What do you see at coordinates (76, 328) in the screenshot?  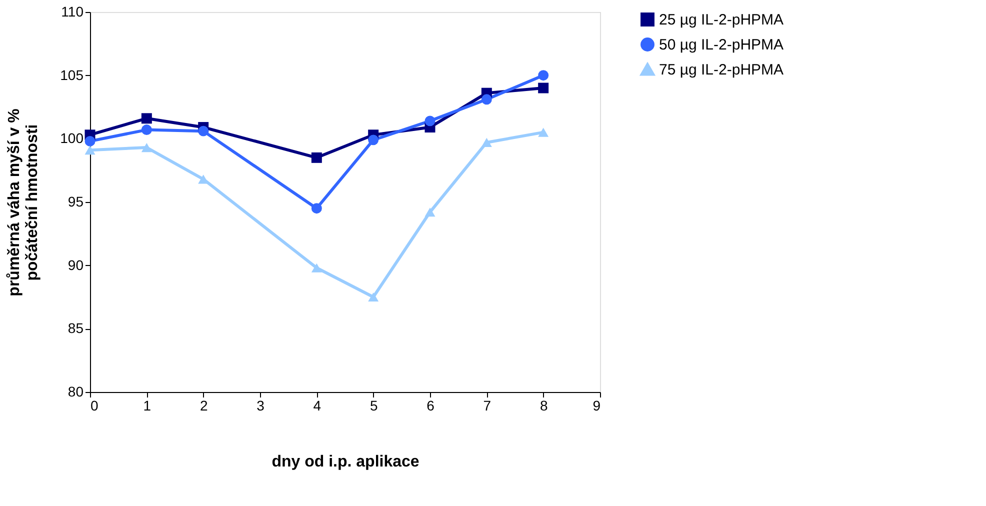 I see `y-tick-label: 85` at bounding box center [76, 328].